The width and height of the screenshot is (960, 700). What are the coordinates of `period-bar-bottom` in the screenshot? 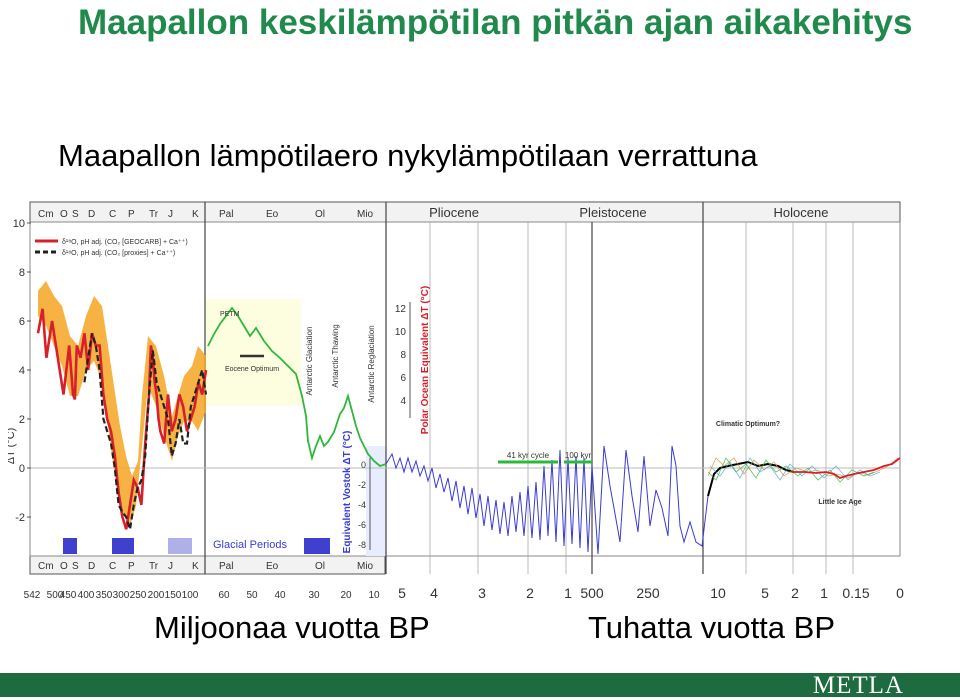 It's located at (207, 565).